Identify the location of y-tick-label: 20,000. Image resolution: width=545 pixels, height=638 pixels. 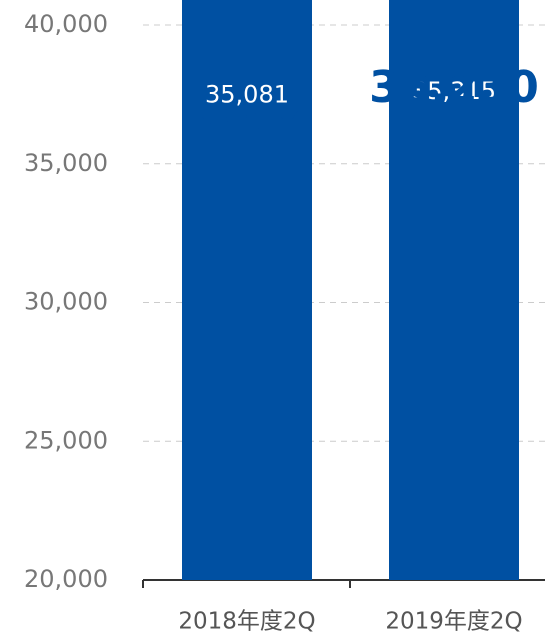
(66, 579).